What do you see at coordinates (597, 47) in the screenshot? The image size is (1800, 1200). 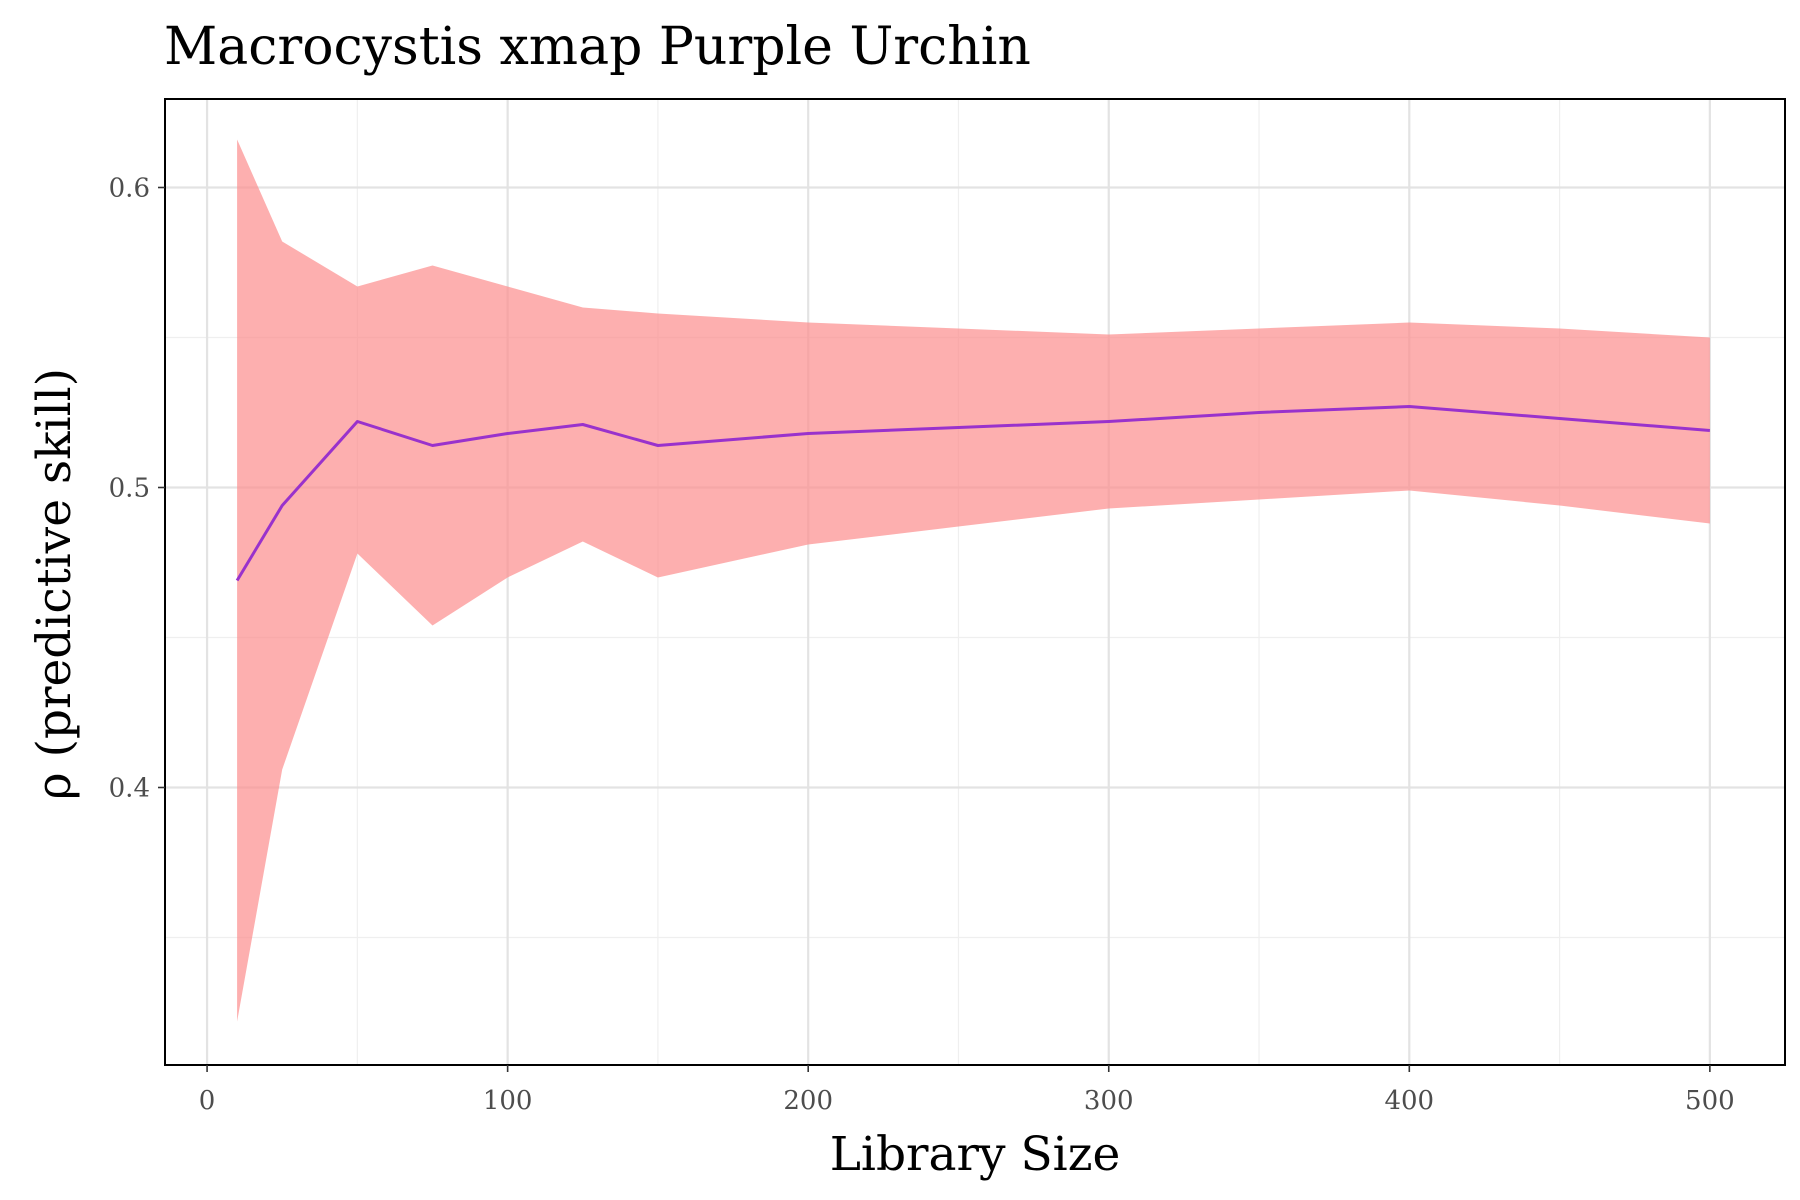 I see `chart-title: Macrocystis xmap Purple Urchin` at bounding box center [597, 47].